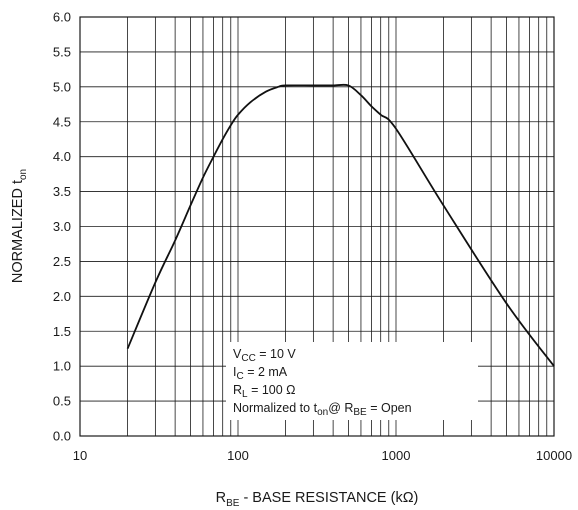 The image size is (578, 510). Describe the element at coordinates (62, 17) in the screenshot. I see `y-tick-label: 6.0` at that location.